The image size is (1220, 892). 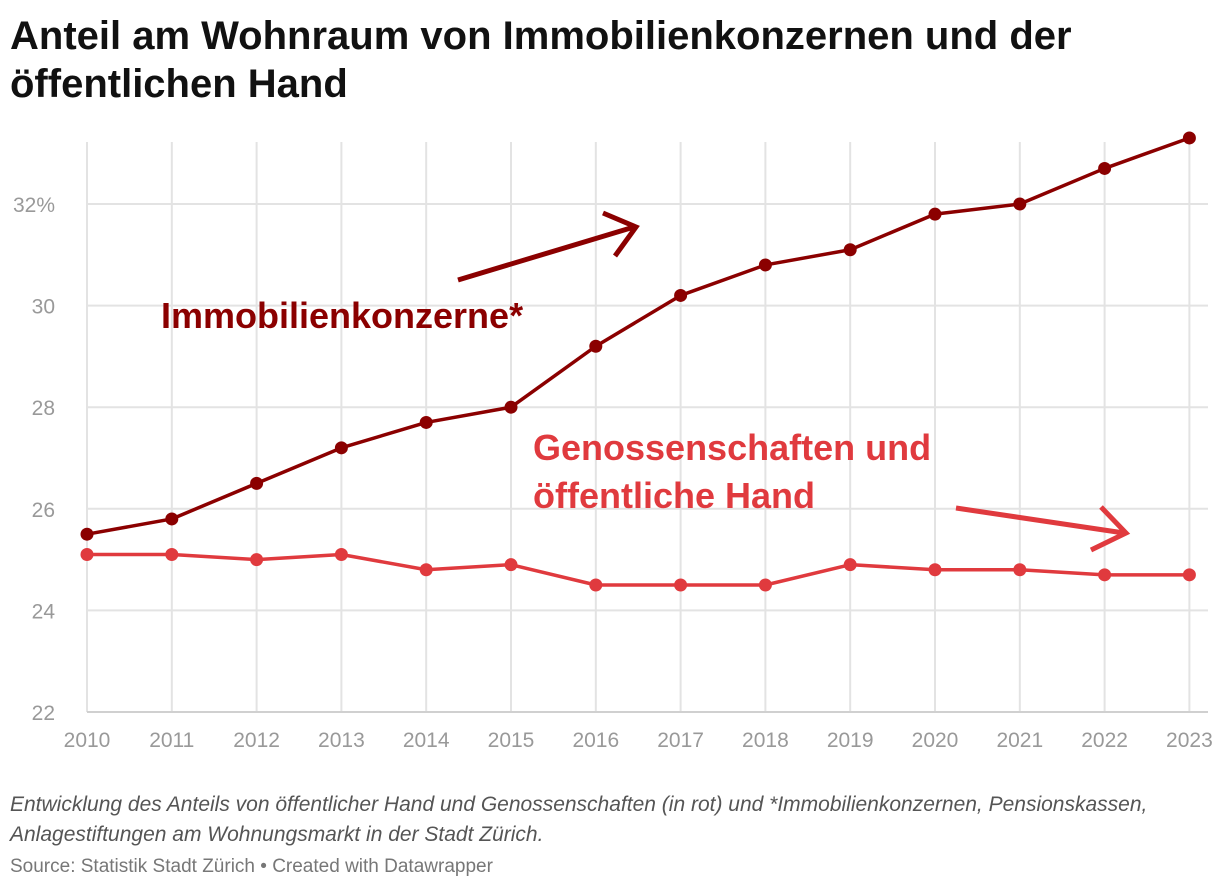 I want to click on x-tick-label: 2010, so click(x=87, y=740).